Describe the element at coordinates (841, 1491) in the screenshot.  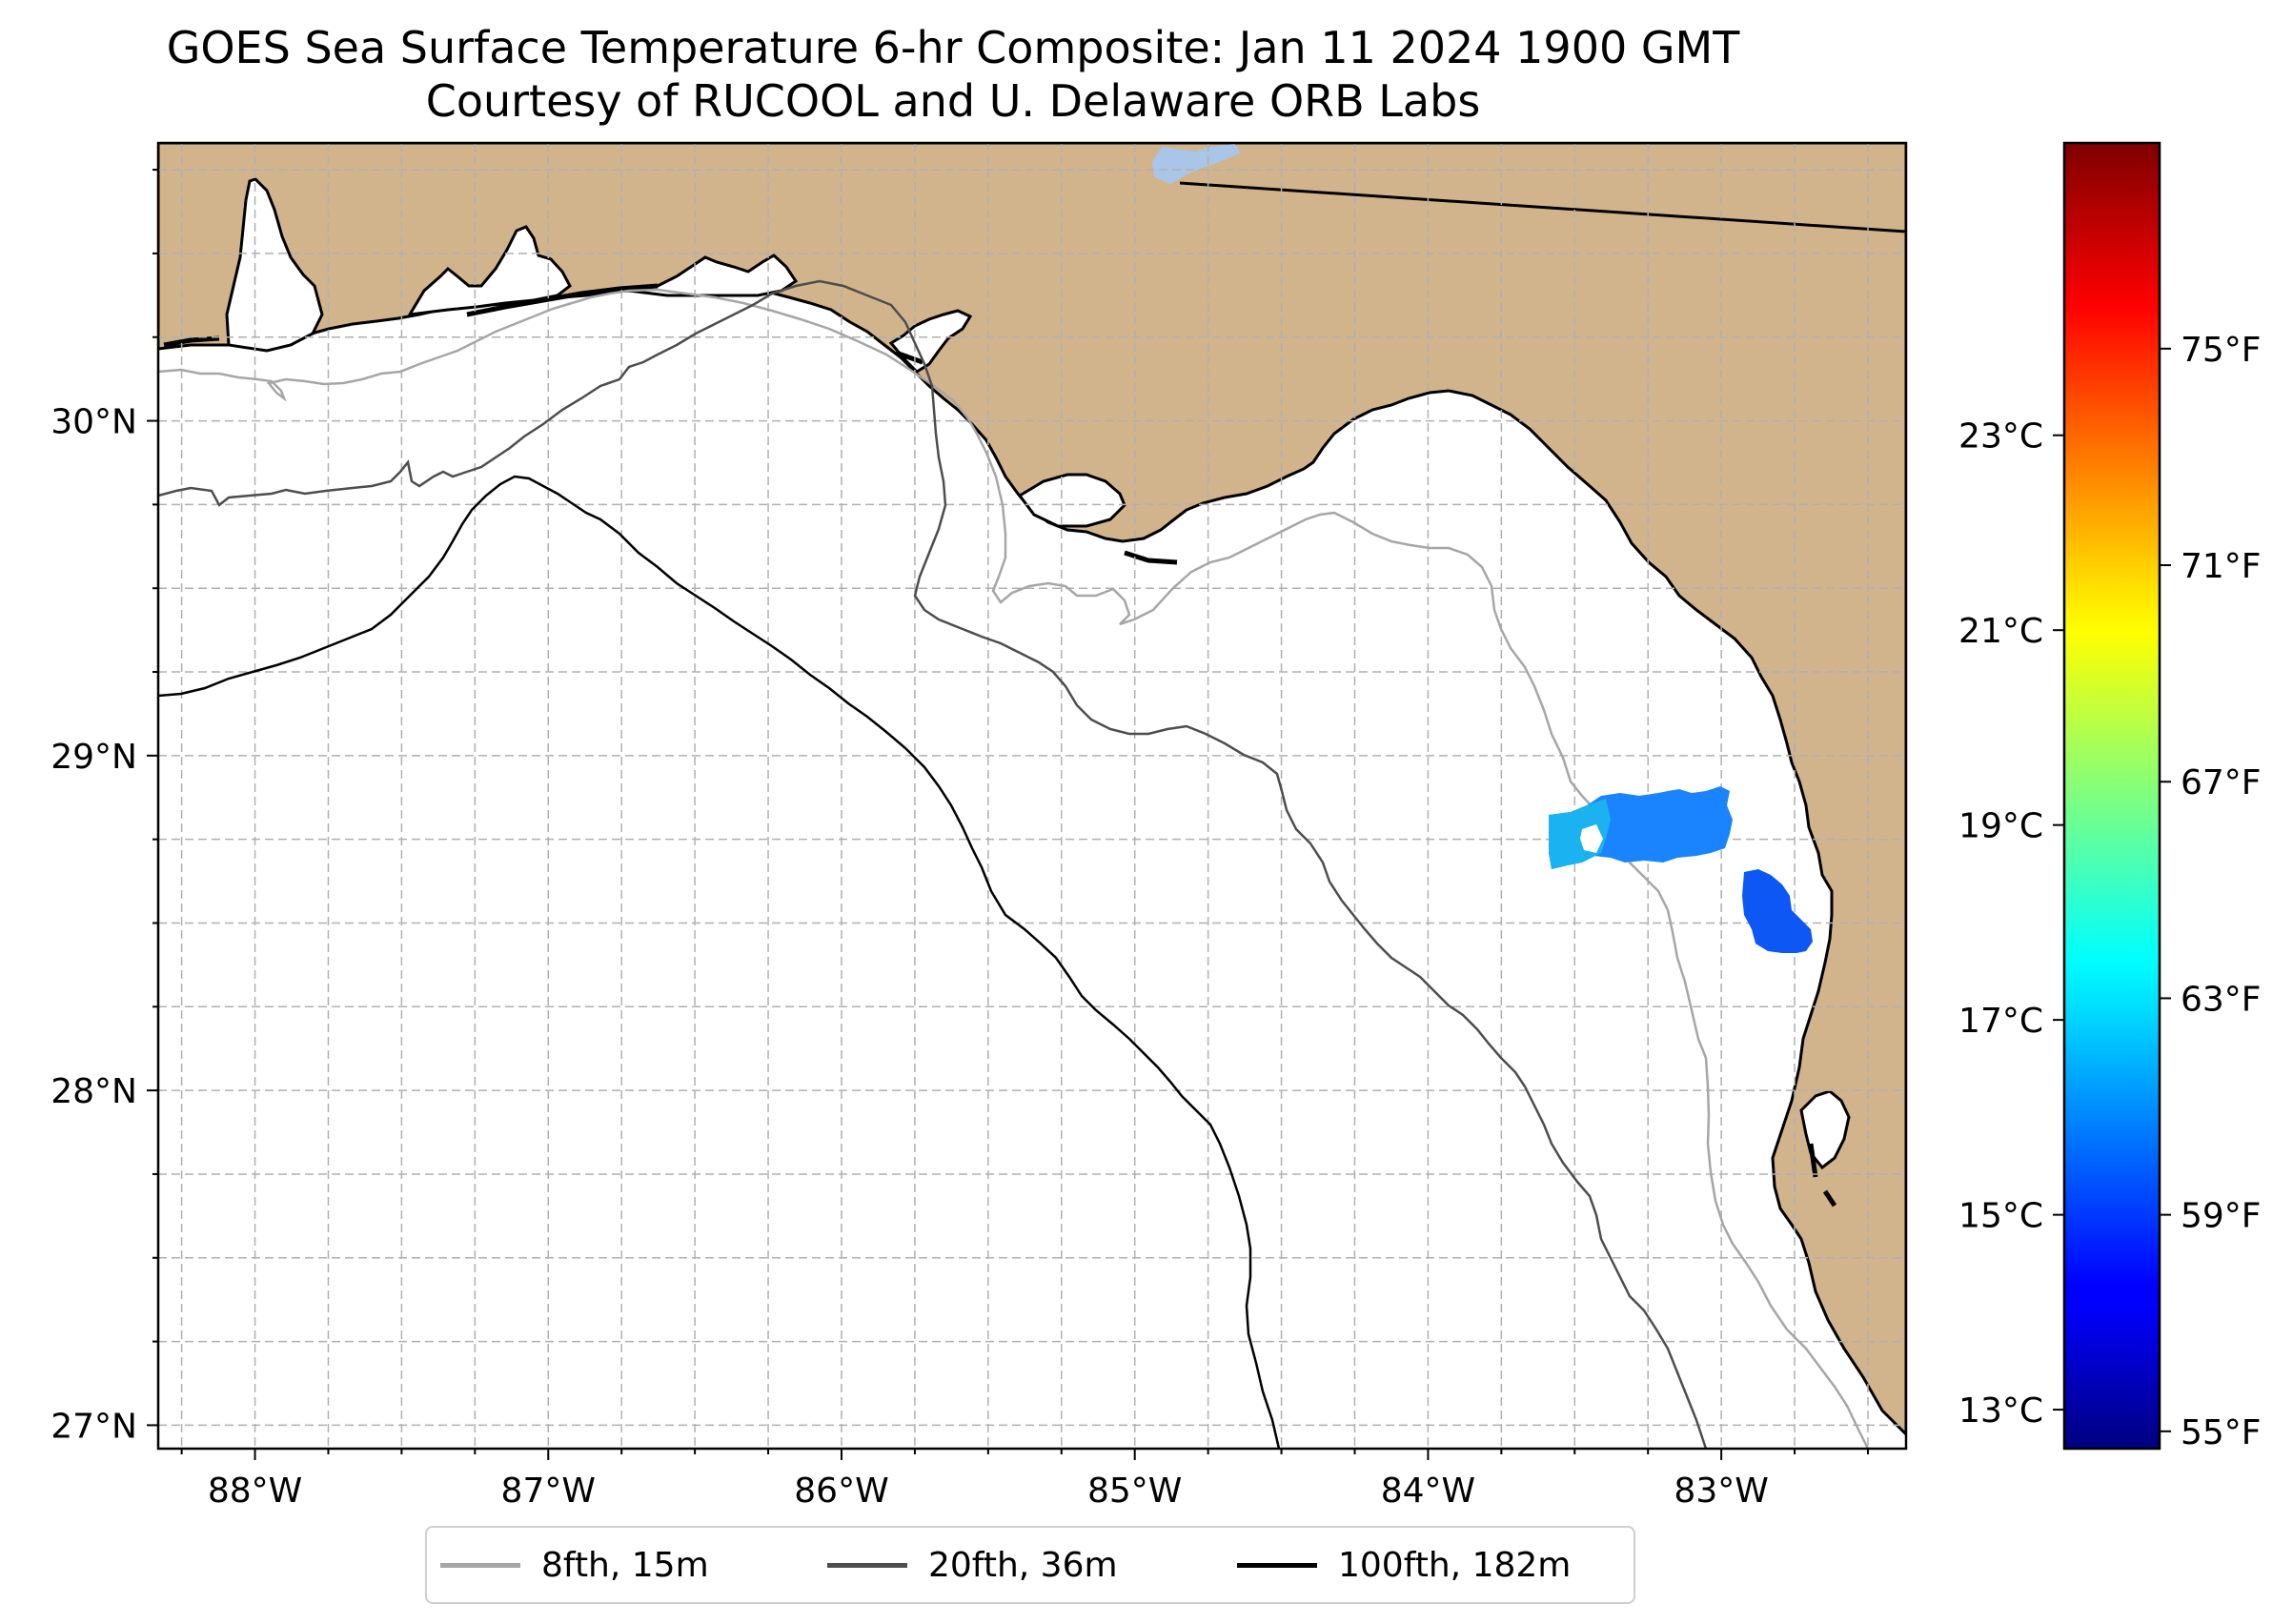
I see `x-tick-label: 86°W` at that location.